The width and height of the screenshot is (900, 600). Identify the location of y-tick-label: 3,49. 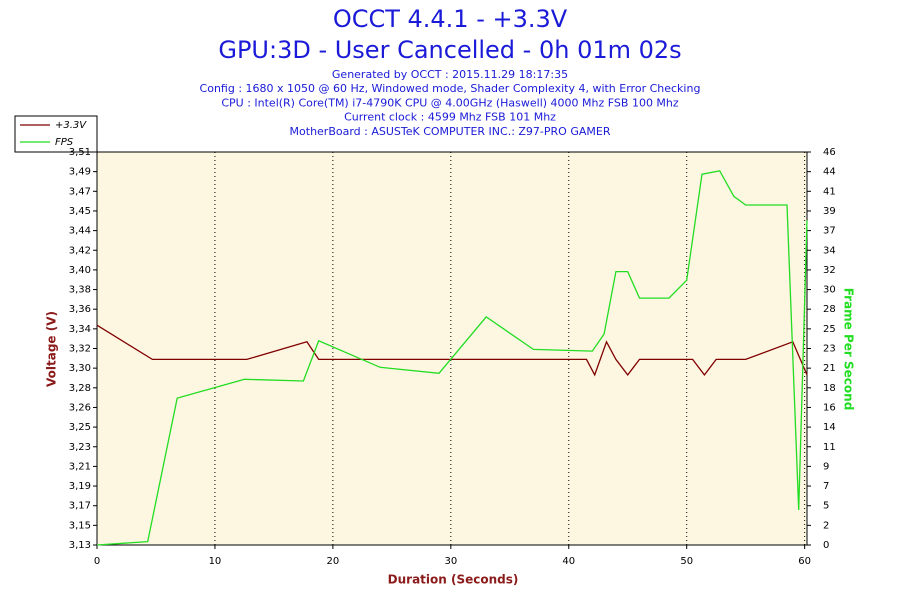
(80, 172).